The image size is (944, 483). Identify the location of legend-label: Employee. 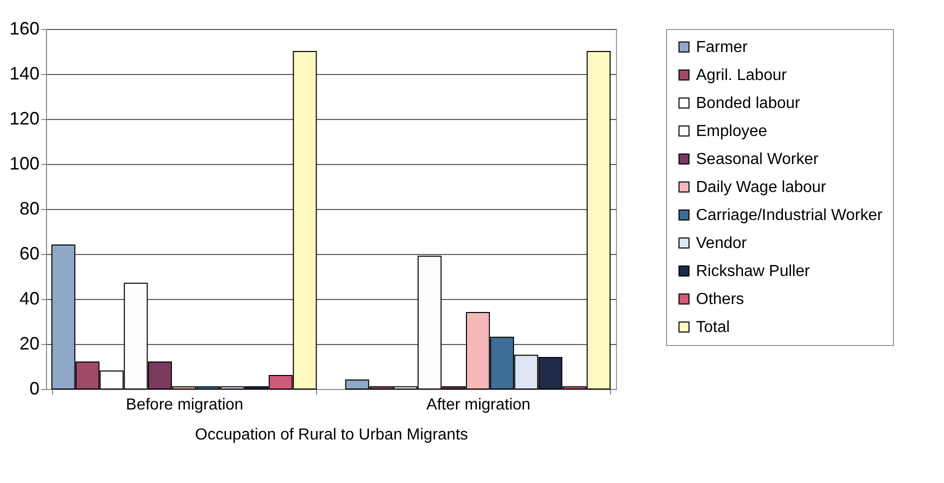
(732, 131).